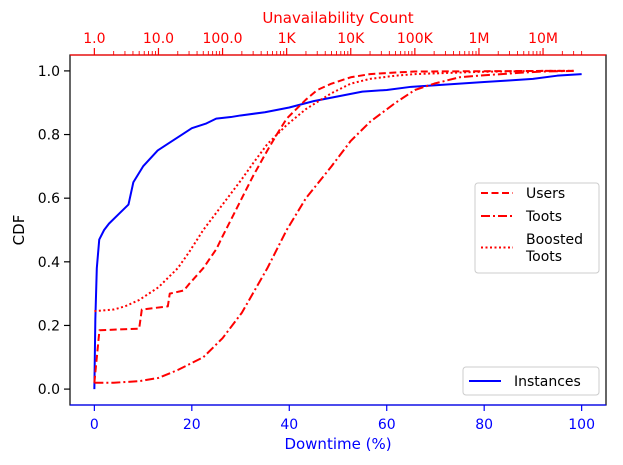 The width and height of the screenshot is (623, 465). I want to click on x-tick-label: 80, so click(484, 425).